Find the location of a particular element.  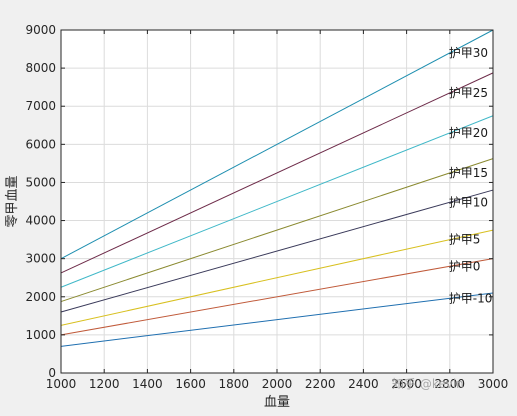

x-tick-label: 1400 is located at coordinates (147, 384).